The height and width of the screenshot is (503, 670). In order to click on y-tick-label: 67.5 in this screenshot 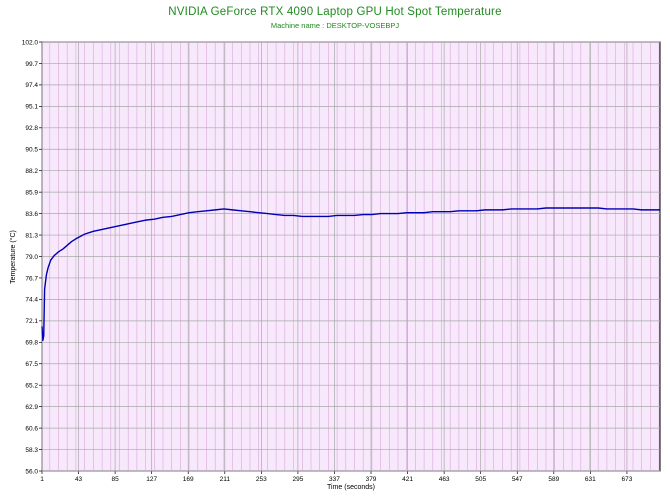, I will do `click(31, 364)`.